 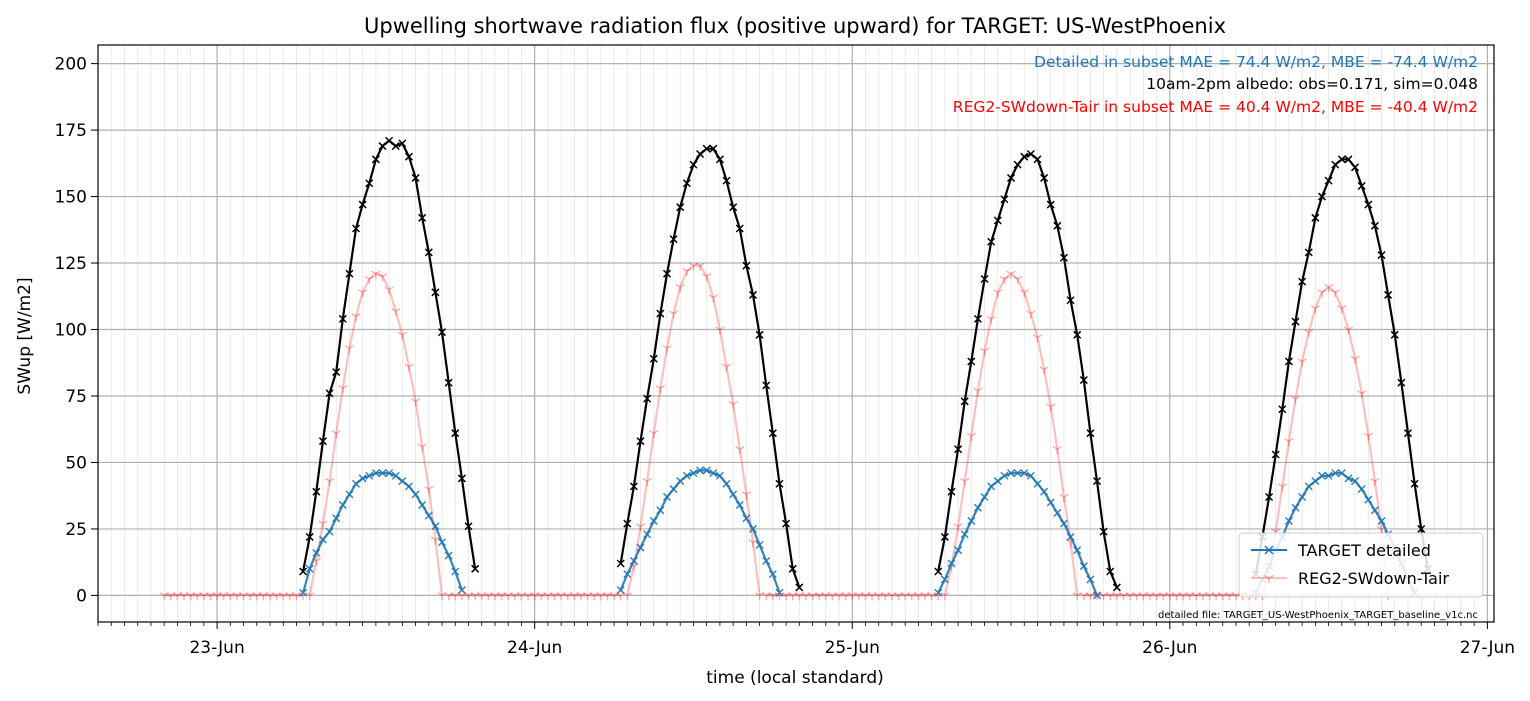 What do you see at coordinates (216, 648) in the screenshot?
I see `x-tick-label: 23-Jun` at bounding box center [216, 648].